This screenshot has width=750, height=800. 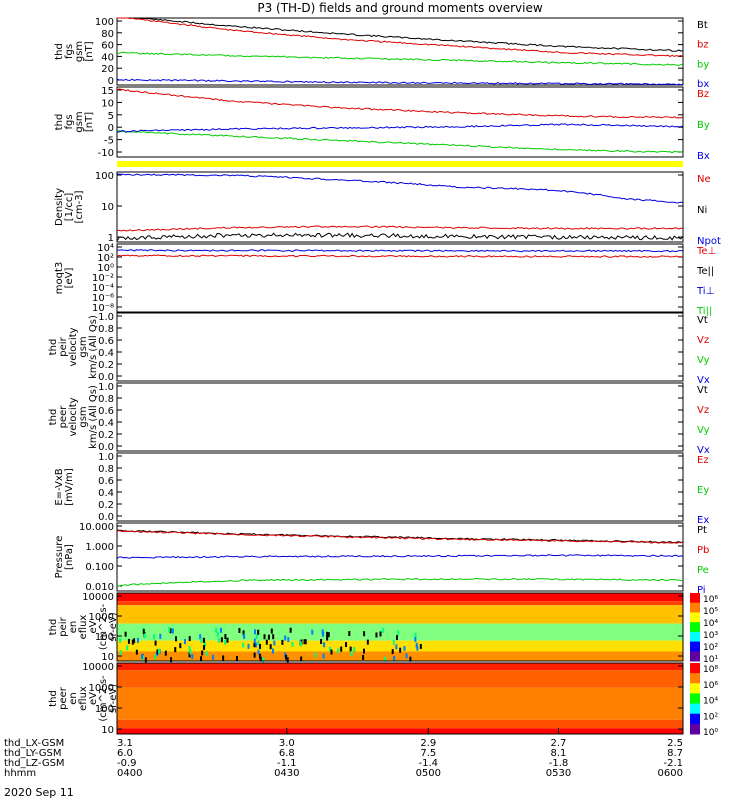 I want to click on y-tick-label: -10, so click(x=106, y=153).